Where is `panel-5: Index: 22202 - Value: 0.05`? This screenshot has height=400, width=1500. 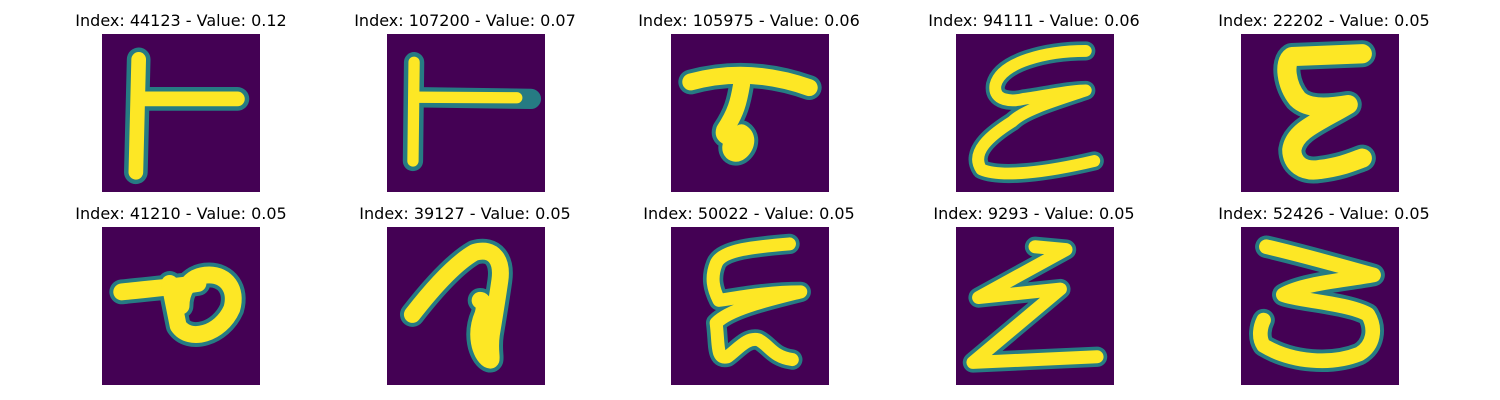
panel-5: Index: 22202 - Value: 0.05 is located at coordinates (1324, 105).